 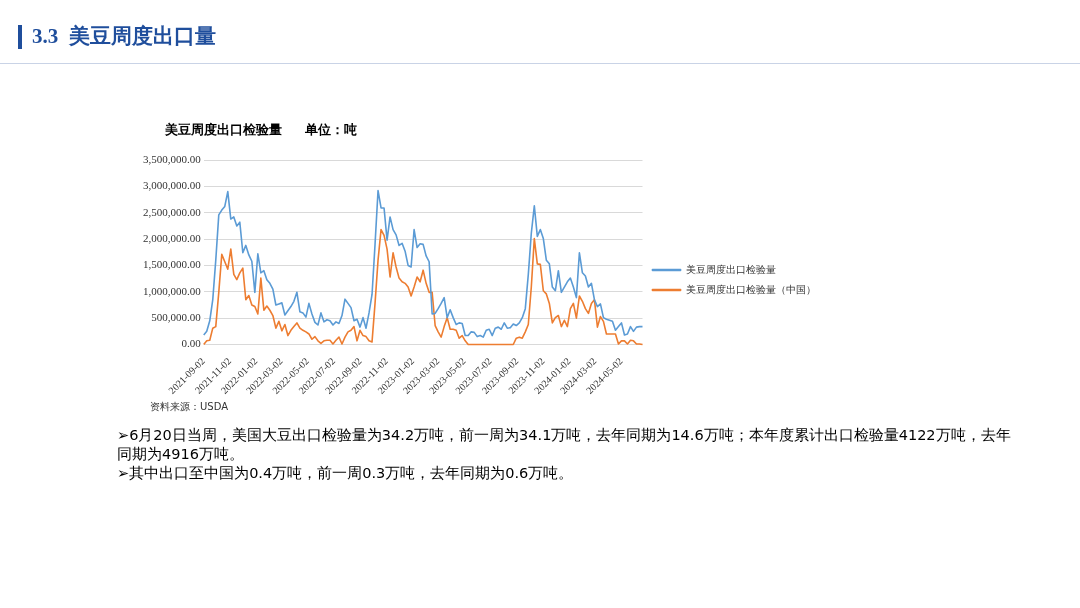 I want to click on y-tick-label: 3,500,000.00, so click(x=172, y=158).